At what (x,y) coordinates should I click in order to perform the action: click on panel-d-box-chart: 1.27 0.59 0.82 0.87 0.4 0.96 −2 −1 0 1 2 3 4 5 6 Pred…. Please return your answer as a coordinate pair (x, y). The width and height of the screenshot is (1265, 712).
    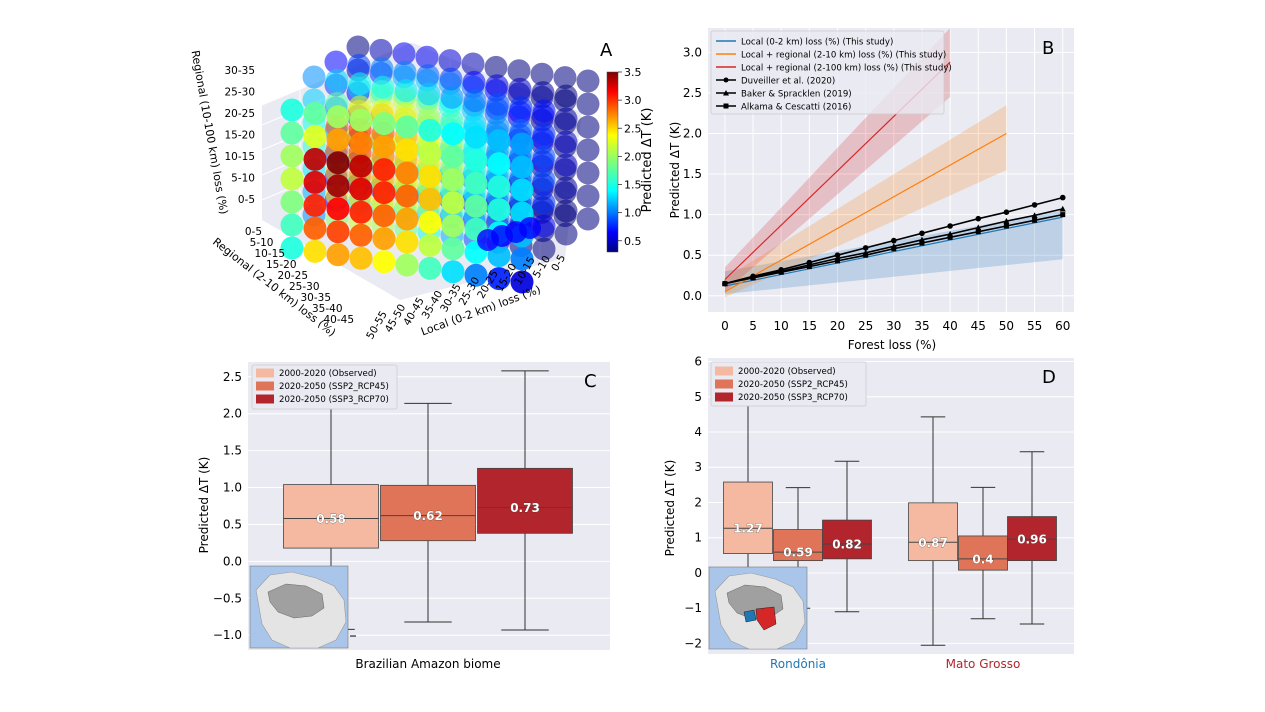
    Looking at the image, I should click on (868, 513).